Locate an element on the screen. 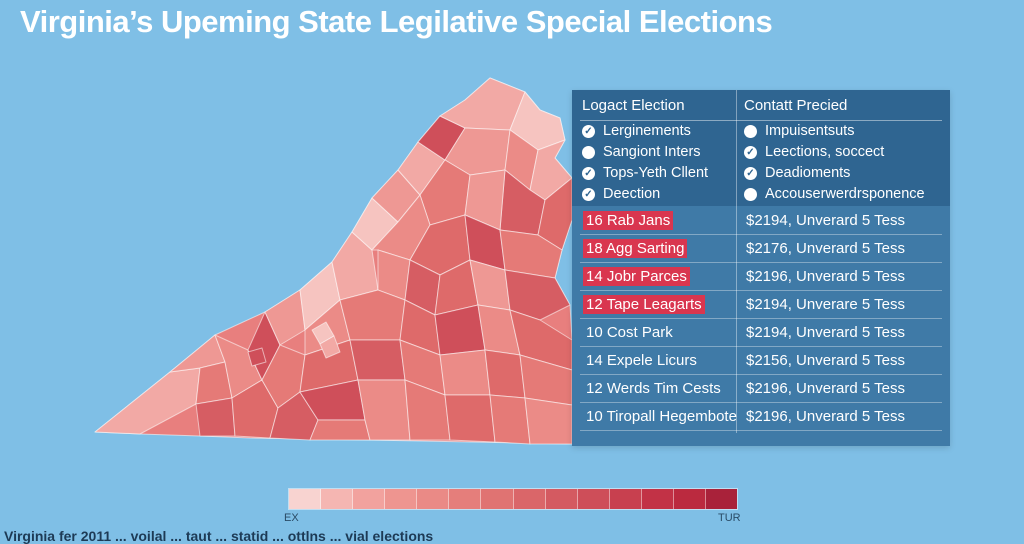 The width and height of the screenshot is (1024, 544). status-item-label: Deadioments is located at coordinates (808, 173).